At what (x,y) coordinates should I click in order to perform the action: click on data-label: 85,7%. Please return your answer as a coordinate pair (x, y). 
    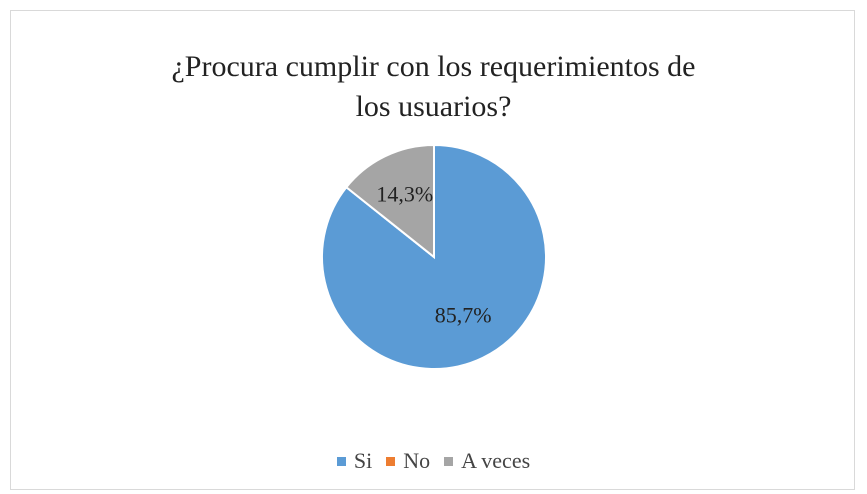
    Looking at the image, I should click on (463, 315).